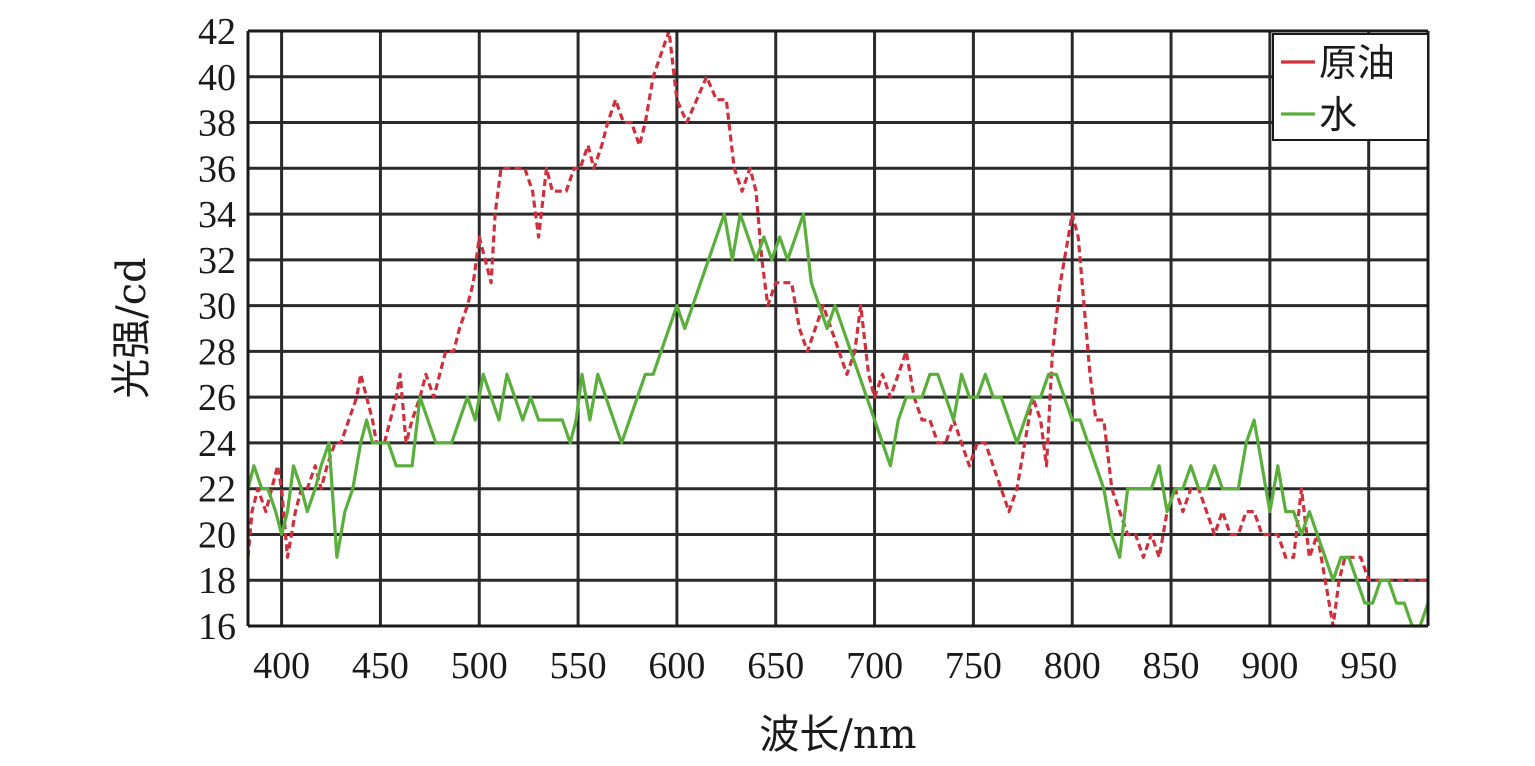  What do you see at coordinates (380, 666) in the screenshot?
I see `x-tick-label: 450` at bounding box center [380, 666].